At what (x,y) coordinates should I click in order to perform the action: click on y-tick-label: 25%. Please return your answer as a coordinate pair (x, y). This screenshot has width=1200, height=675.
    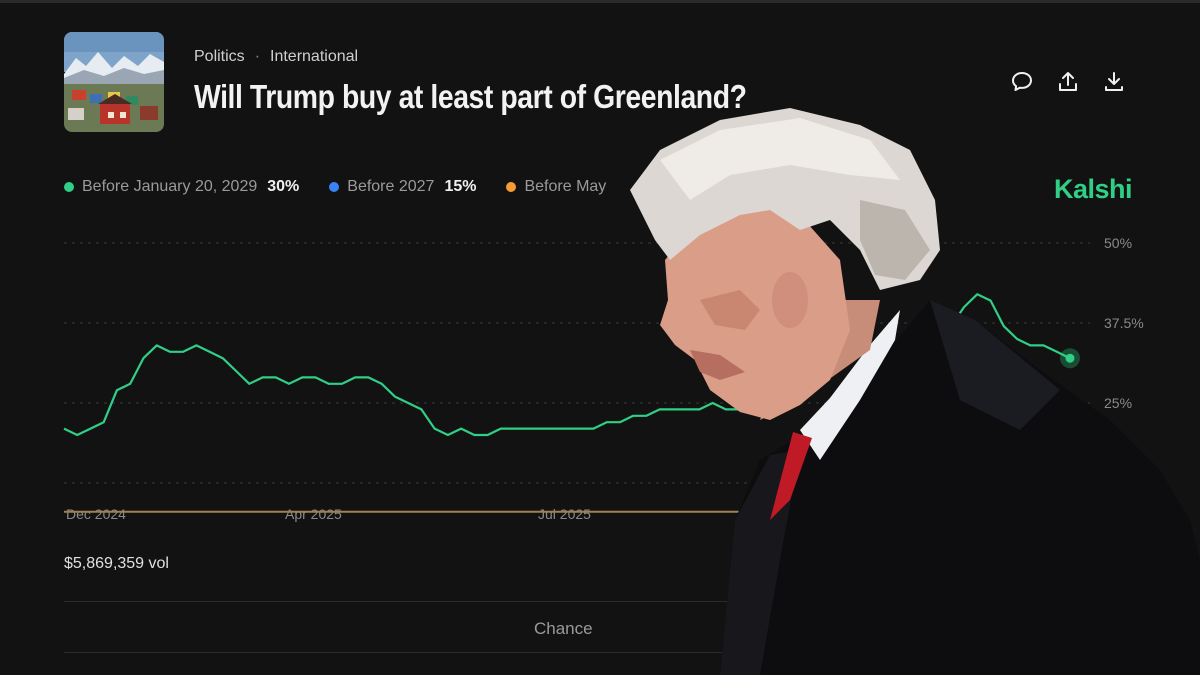
    Looking at the image, I should click on (1118, 403).